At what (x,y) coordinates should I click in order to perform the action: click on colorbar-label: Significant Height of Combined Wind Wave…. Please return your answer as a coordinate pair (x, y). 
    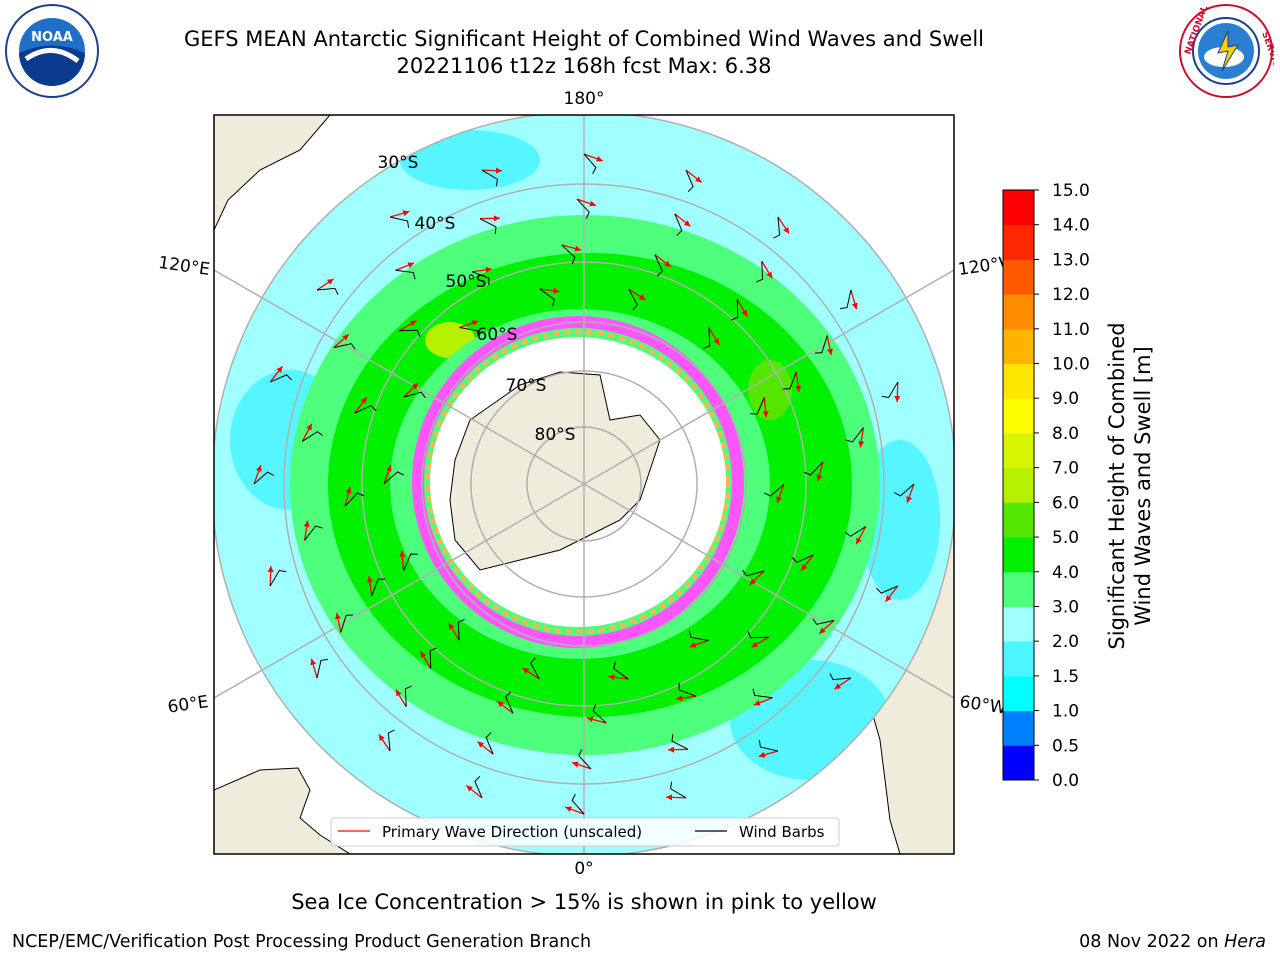
    Looking at the image, I should click on (1130, 485).